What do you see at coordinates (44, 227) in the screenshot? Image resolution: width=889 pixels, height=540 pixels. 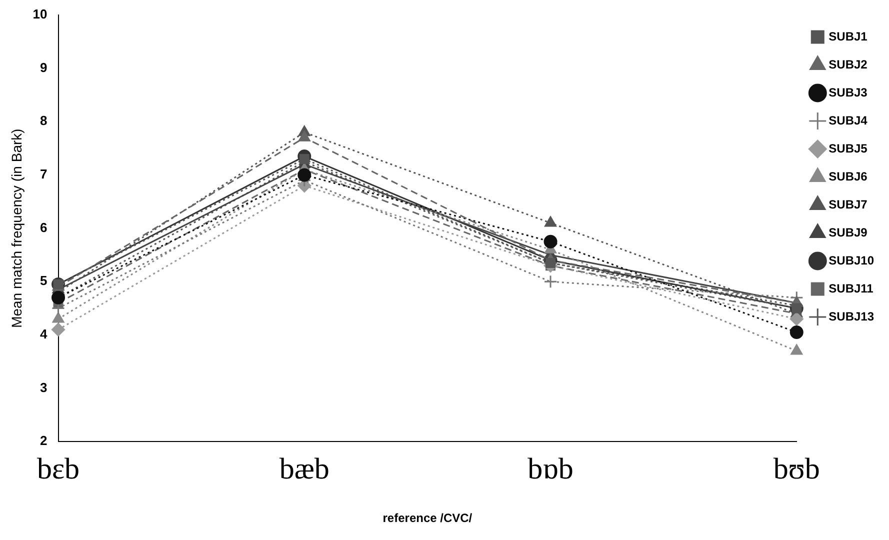 I see `y-tick-label: 6` at bounding box center [44, 227].